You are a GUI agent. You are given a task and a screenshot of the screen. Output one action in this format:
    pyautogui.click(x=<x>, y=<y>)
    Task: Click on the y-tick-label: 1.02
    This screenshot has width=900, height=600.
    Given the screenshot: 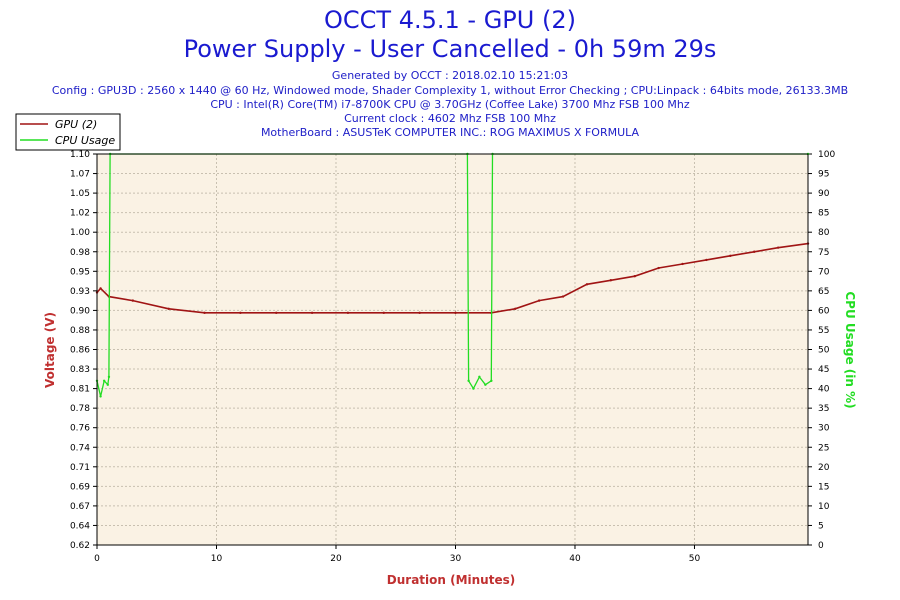 What is the action you would take?
    pyautogui.click(x=80, y=214)
    